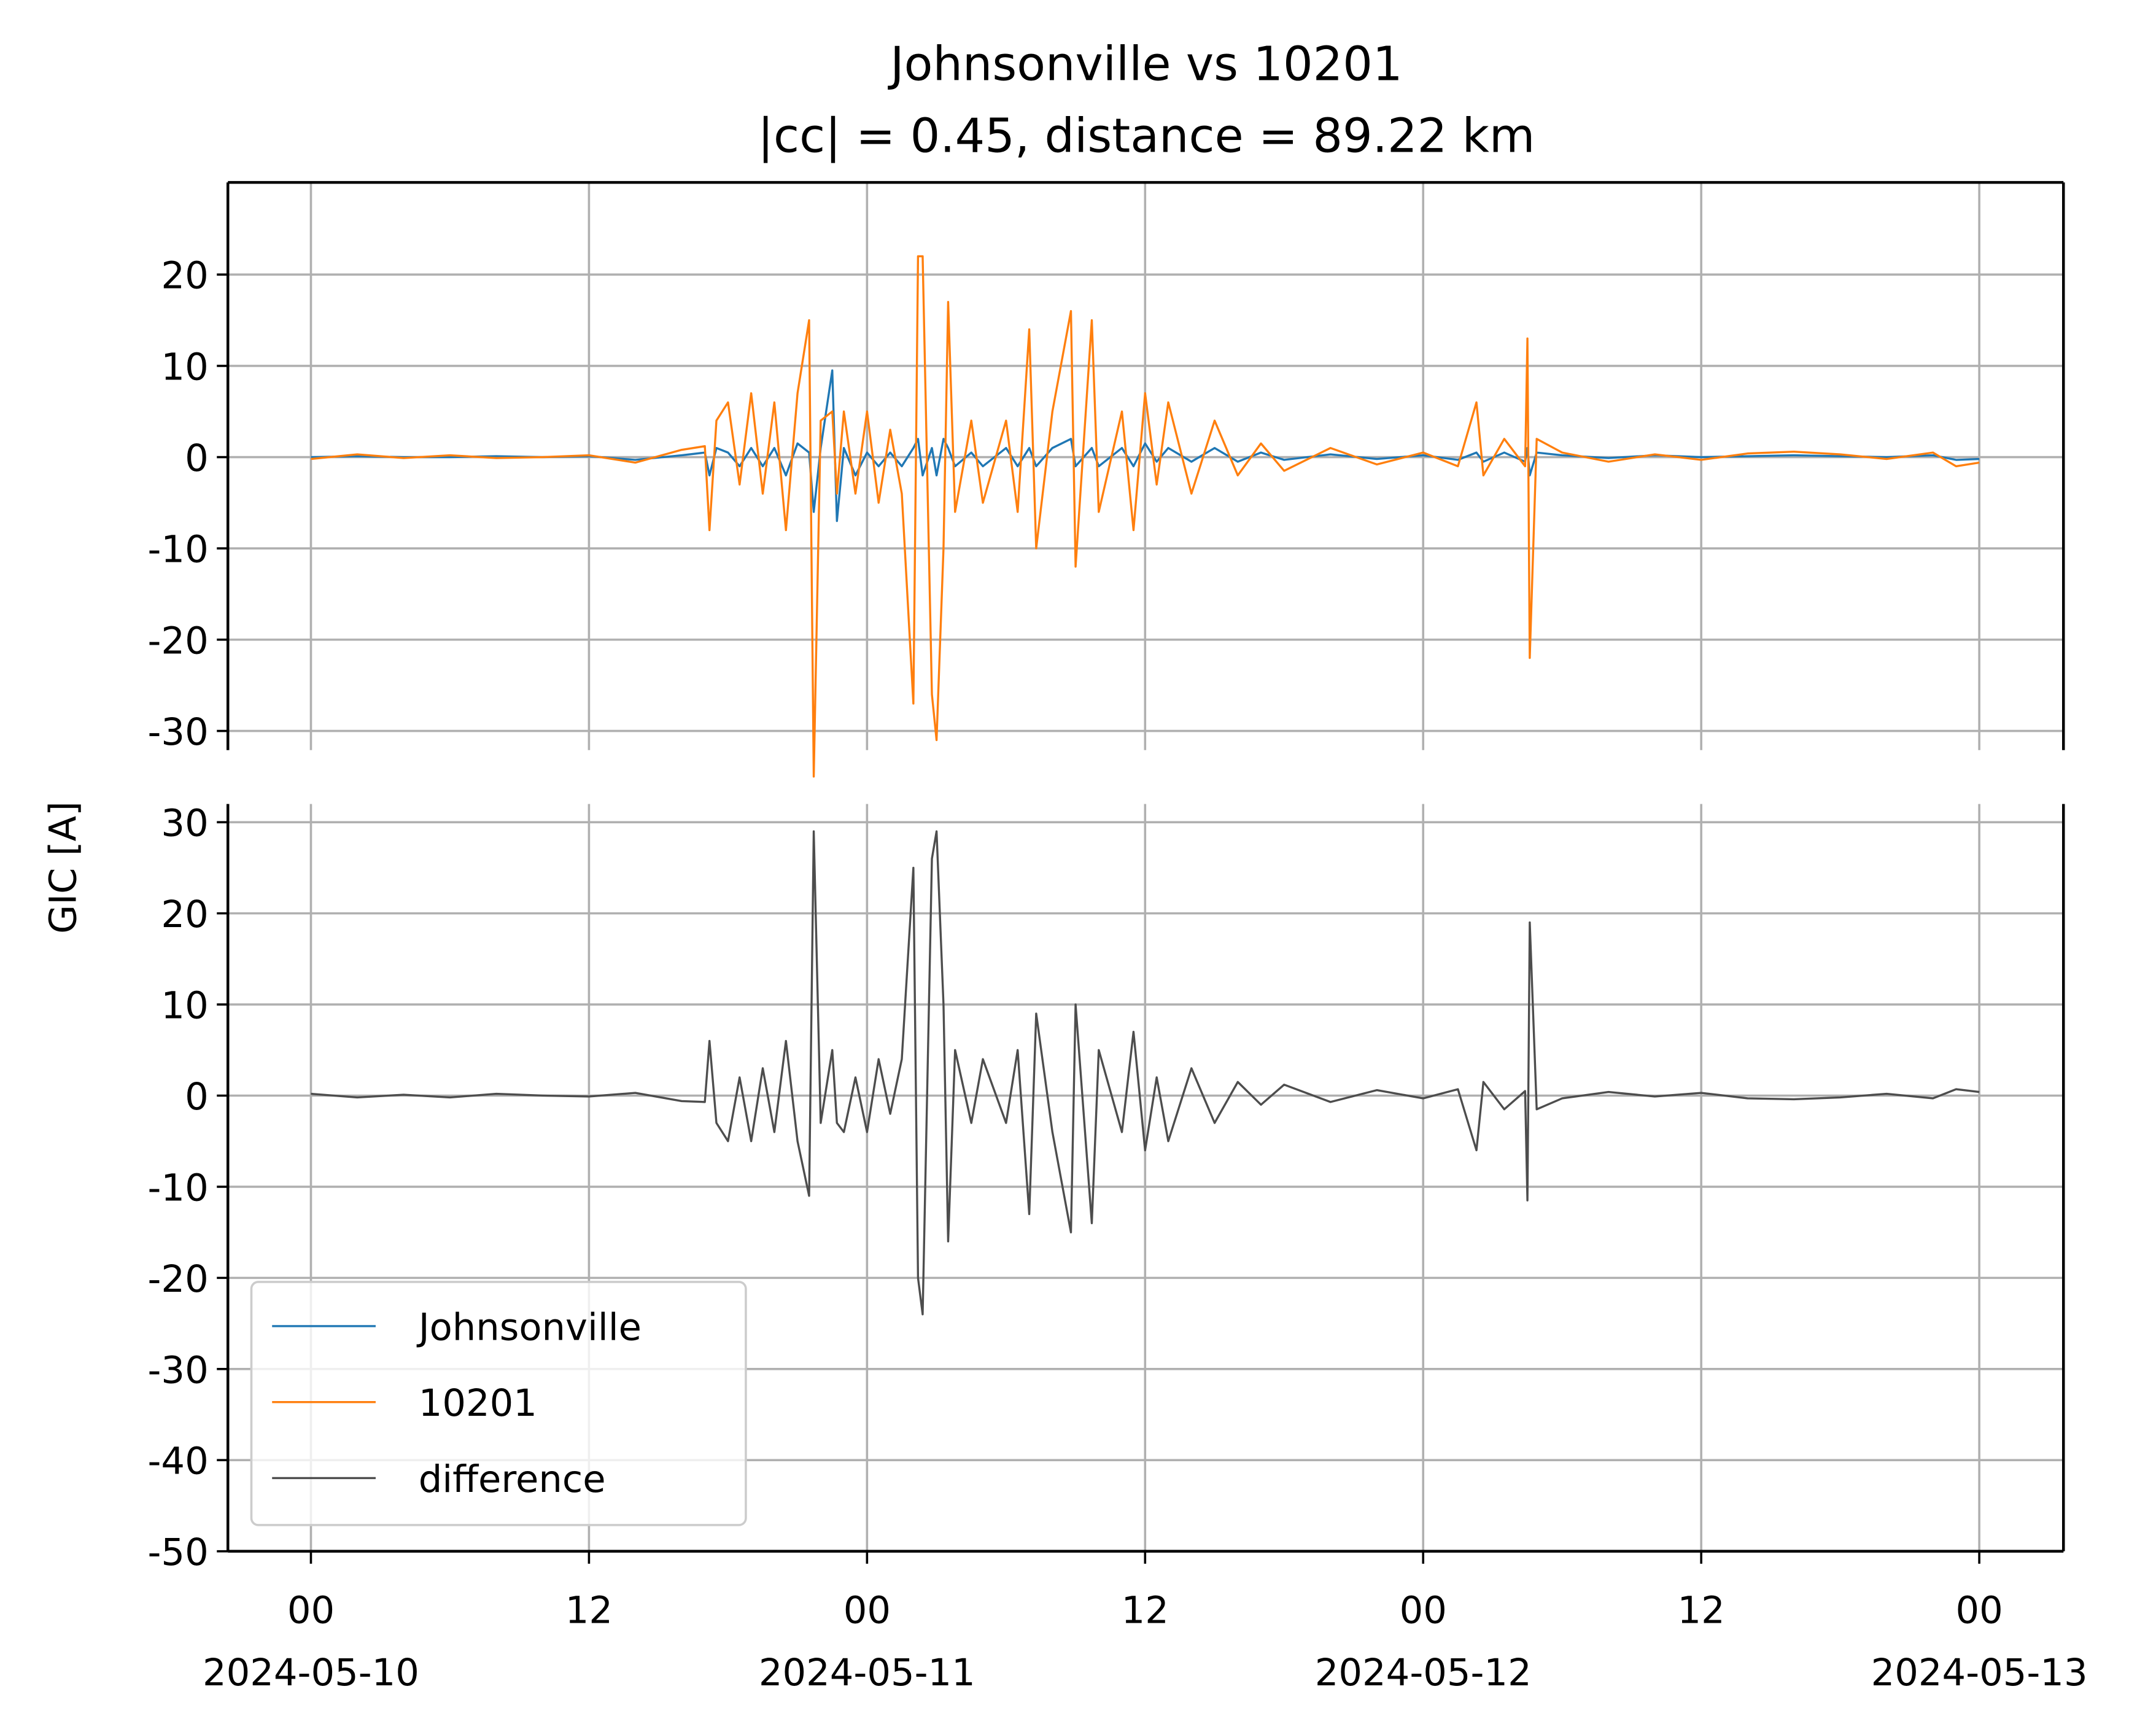 The width and height of the screenshot is (2156, 1724). What do you see at coordinates (178, 1552) in the screenshot?
I see `y-tick-label: -50` at bounding box center [178, 1552].